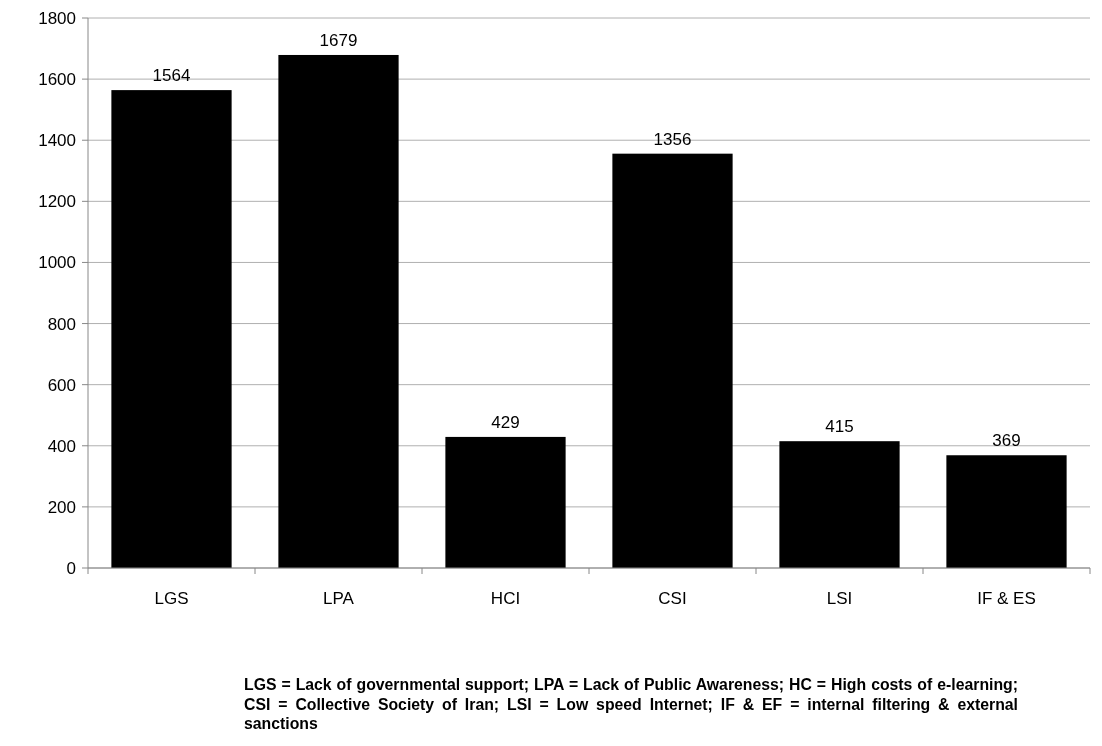  Describe the element at coordinates (1006, 598) in the screenshot. I see `x-tick-label: IF & ES` at that location.